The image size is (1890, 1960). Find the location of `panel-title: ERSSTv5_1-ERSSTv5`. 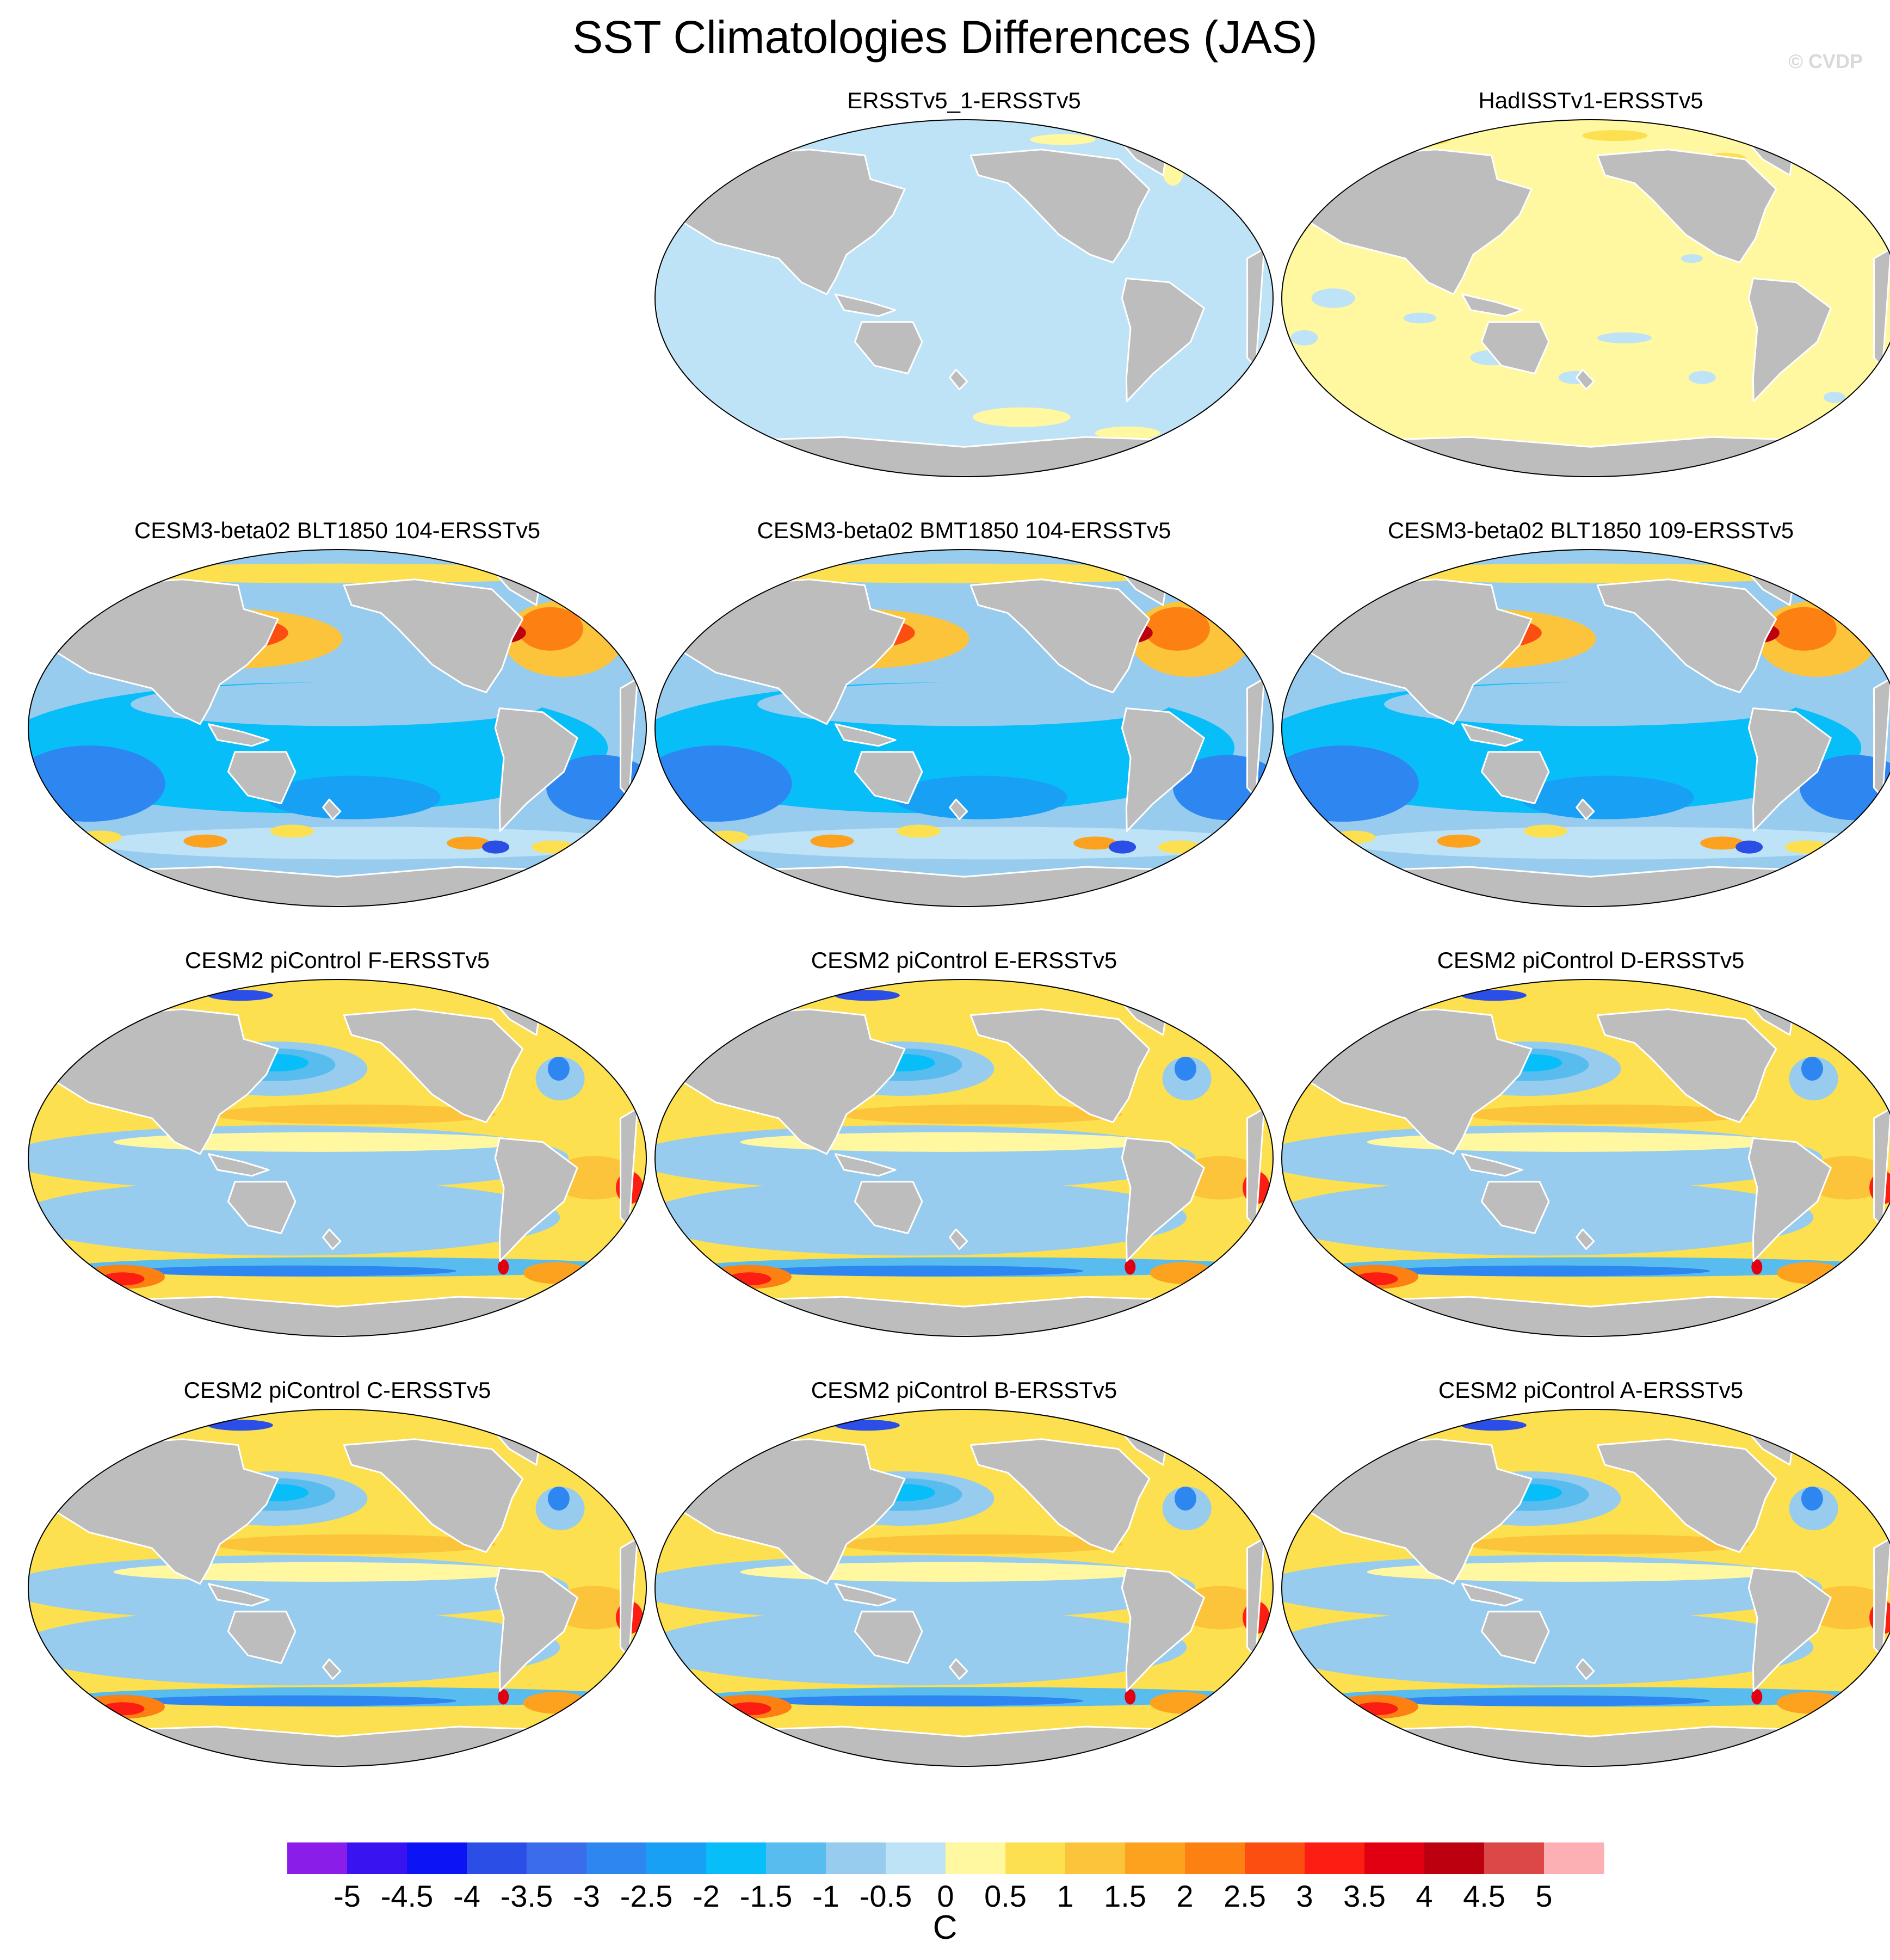

panel-title: ERSSTv5_1-ERSSTv5 is located at coordinates (964, 100).